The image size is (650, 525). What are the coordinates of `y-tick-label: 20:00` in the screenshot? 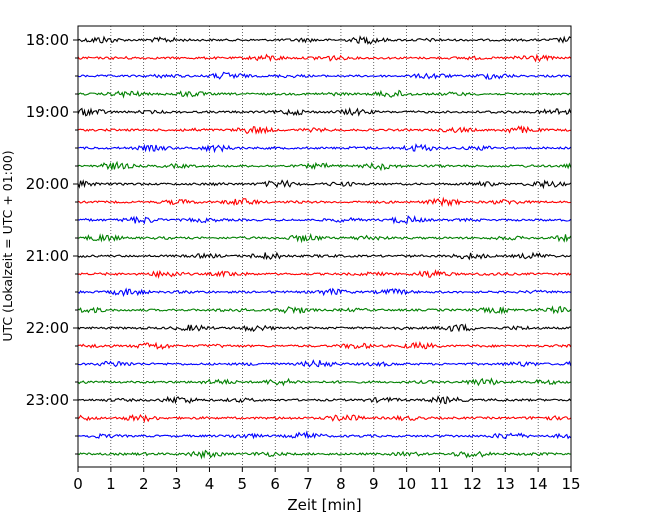 It's located at (47, 184).